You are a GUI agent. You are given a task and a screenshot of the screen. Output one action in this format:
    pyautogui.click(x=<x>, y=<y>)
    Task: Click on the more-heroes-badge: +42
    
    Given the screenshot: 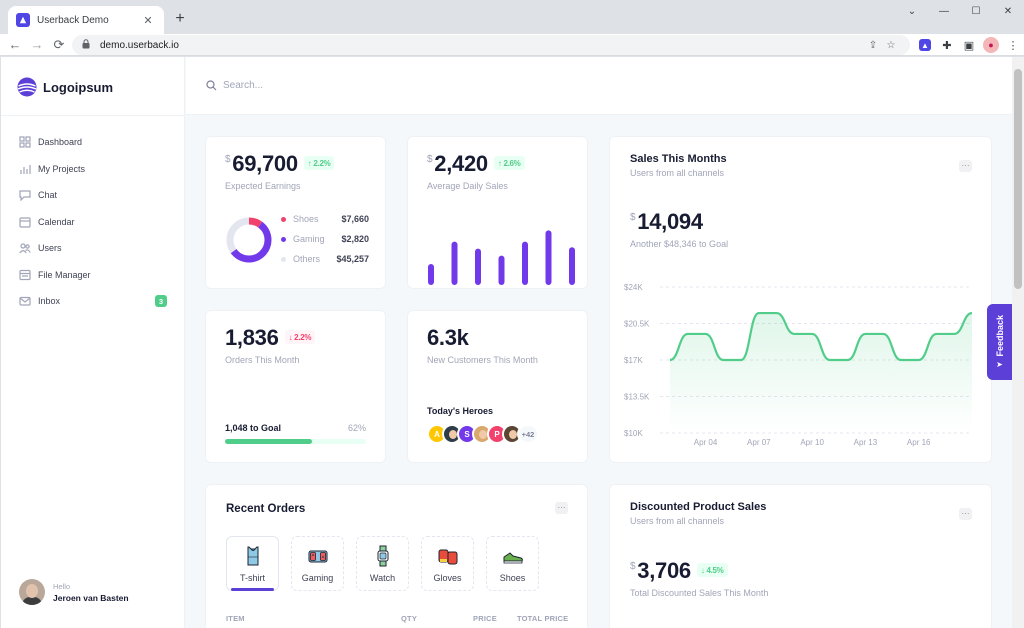 What is the action you would take?
    pyautogui.click(x=528, y=434)
    